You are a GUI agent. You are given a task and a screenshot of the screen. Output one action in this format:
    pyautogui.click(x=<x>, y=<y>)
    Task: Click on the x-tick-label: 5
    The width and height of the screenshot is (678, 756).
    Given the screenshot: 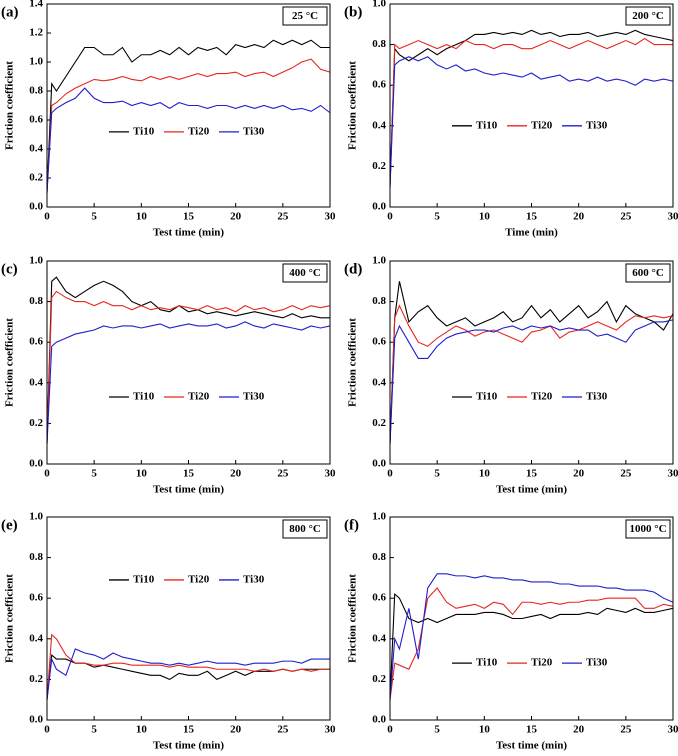 What is the action you would take?
    pyautogui.click(x=437, y=730)
    